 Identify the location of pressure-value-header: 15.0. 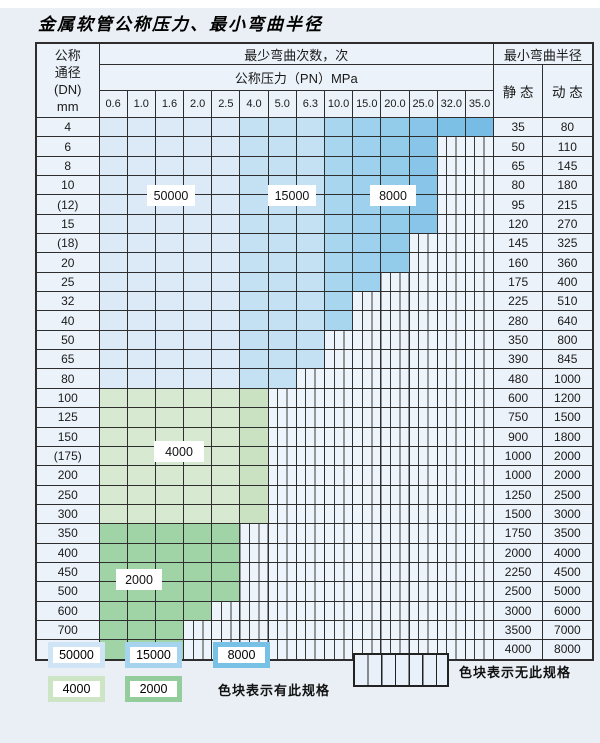
(367, 104).